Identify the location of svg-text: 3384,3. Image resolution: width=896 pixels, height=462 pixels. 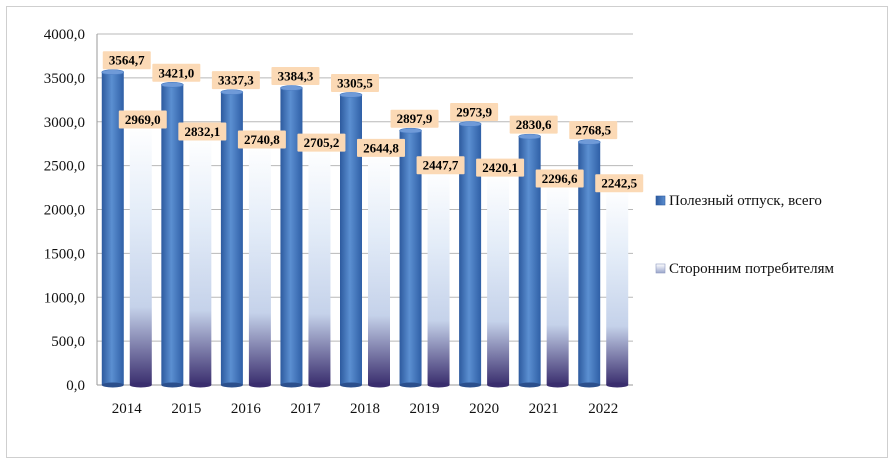
(296, 76).